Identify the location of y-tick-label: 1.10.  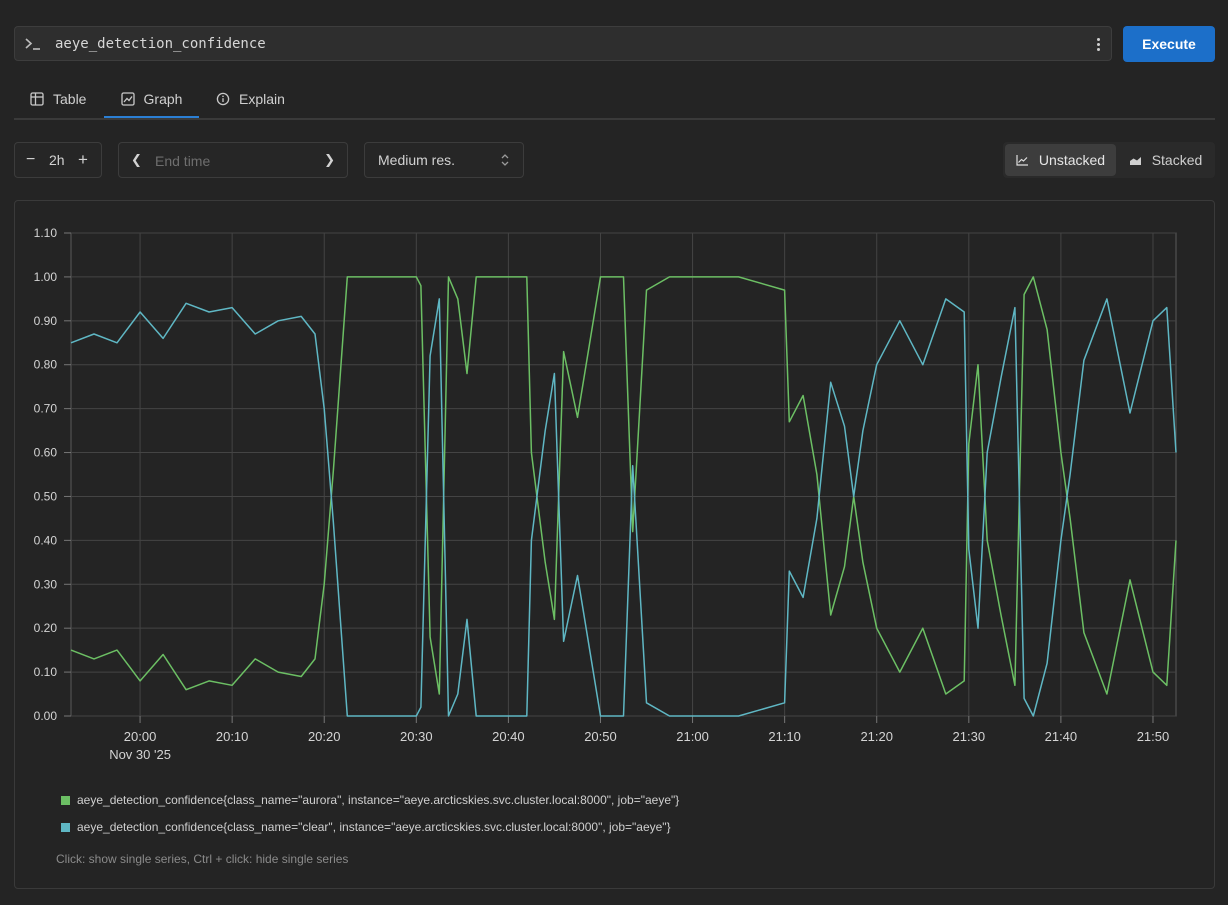
(46, 233).